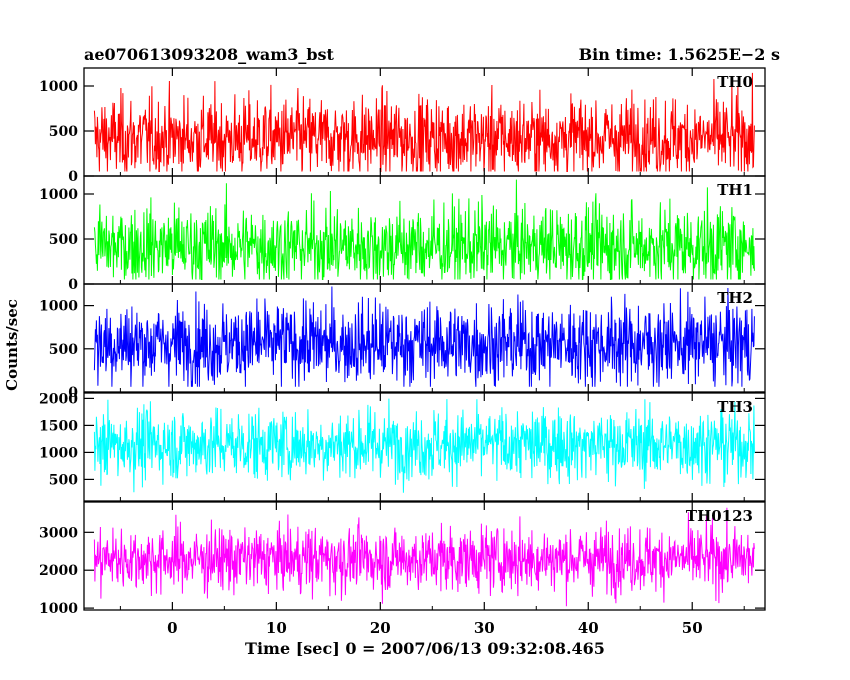 This screenshot has width=850, height=680. I want to click on x-tick-label: 40, so click(588, 628).